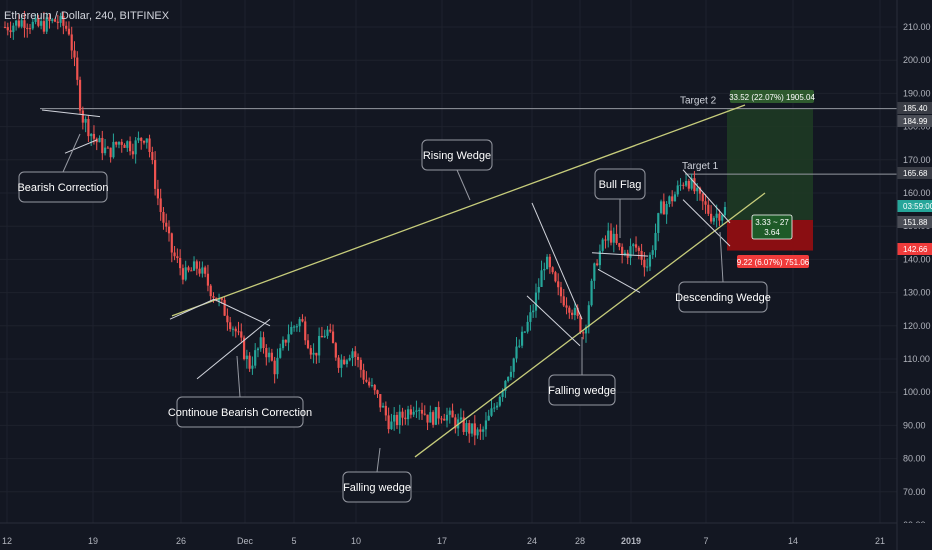  What do you see at coordinates (706, 223) in the screenshot?
I see `descending-wedge-lower-line` at bounding box center [706, 223].